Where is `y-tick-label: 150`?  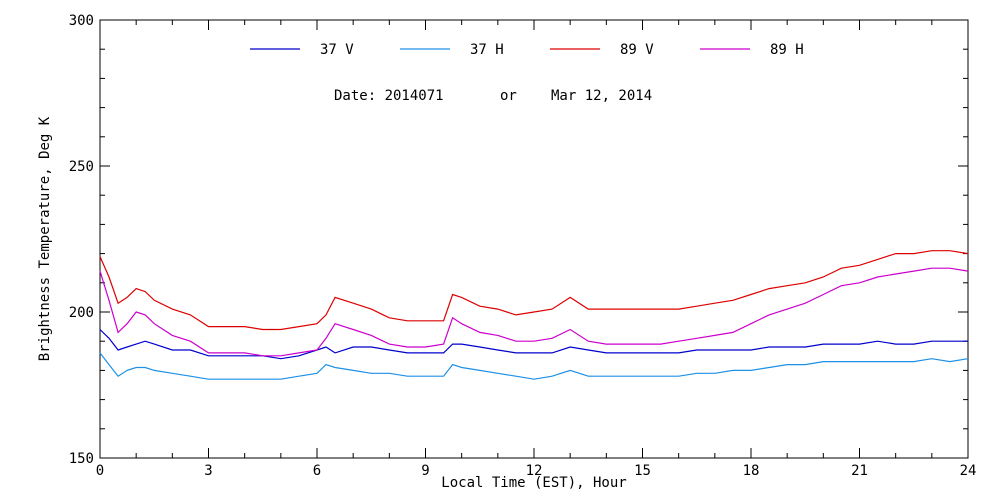 y-tick-label: 150 is located at coordinates (81, 459).